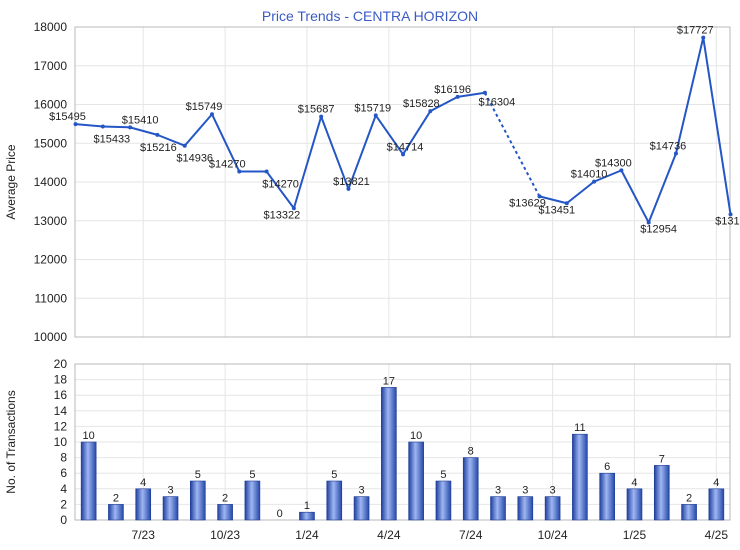 The height and width of the screenshot is (550, 740). What do you see at coordinates (11, 181) in the screenshot?
I see `y-axis-label: Average Price` at bounding box center [11, 181].